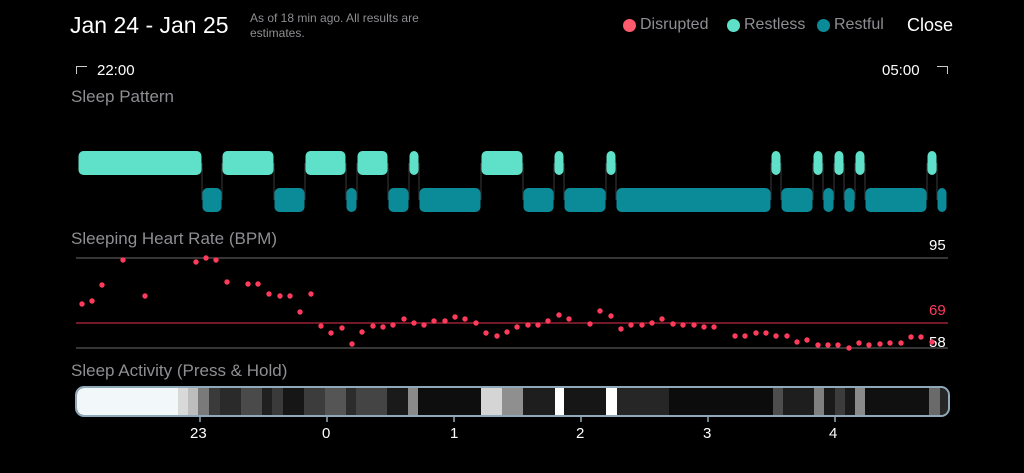  Describe the element at coordinates (942, 70) in the screenshot. I see `range-end-bracket-icon` at that location.